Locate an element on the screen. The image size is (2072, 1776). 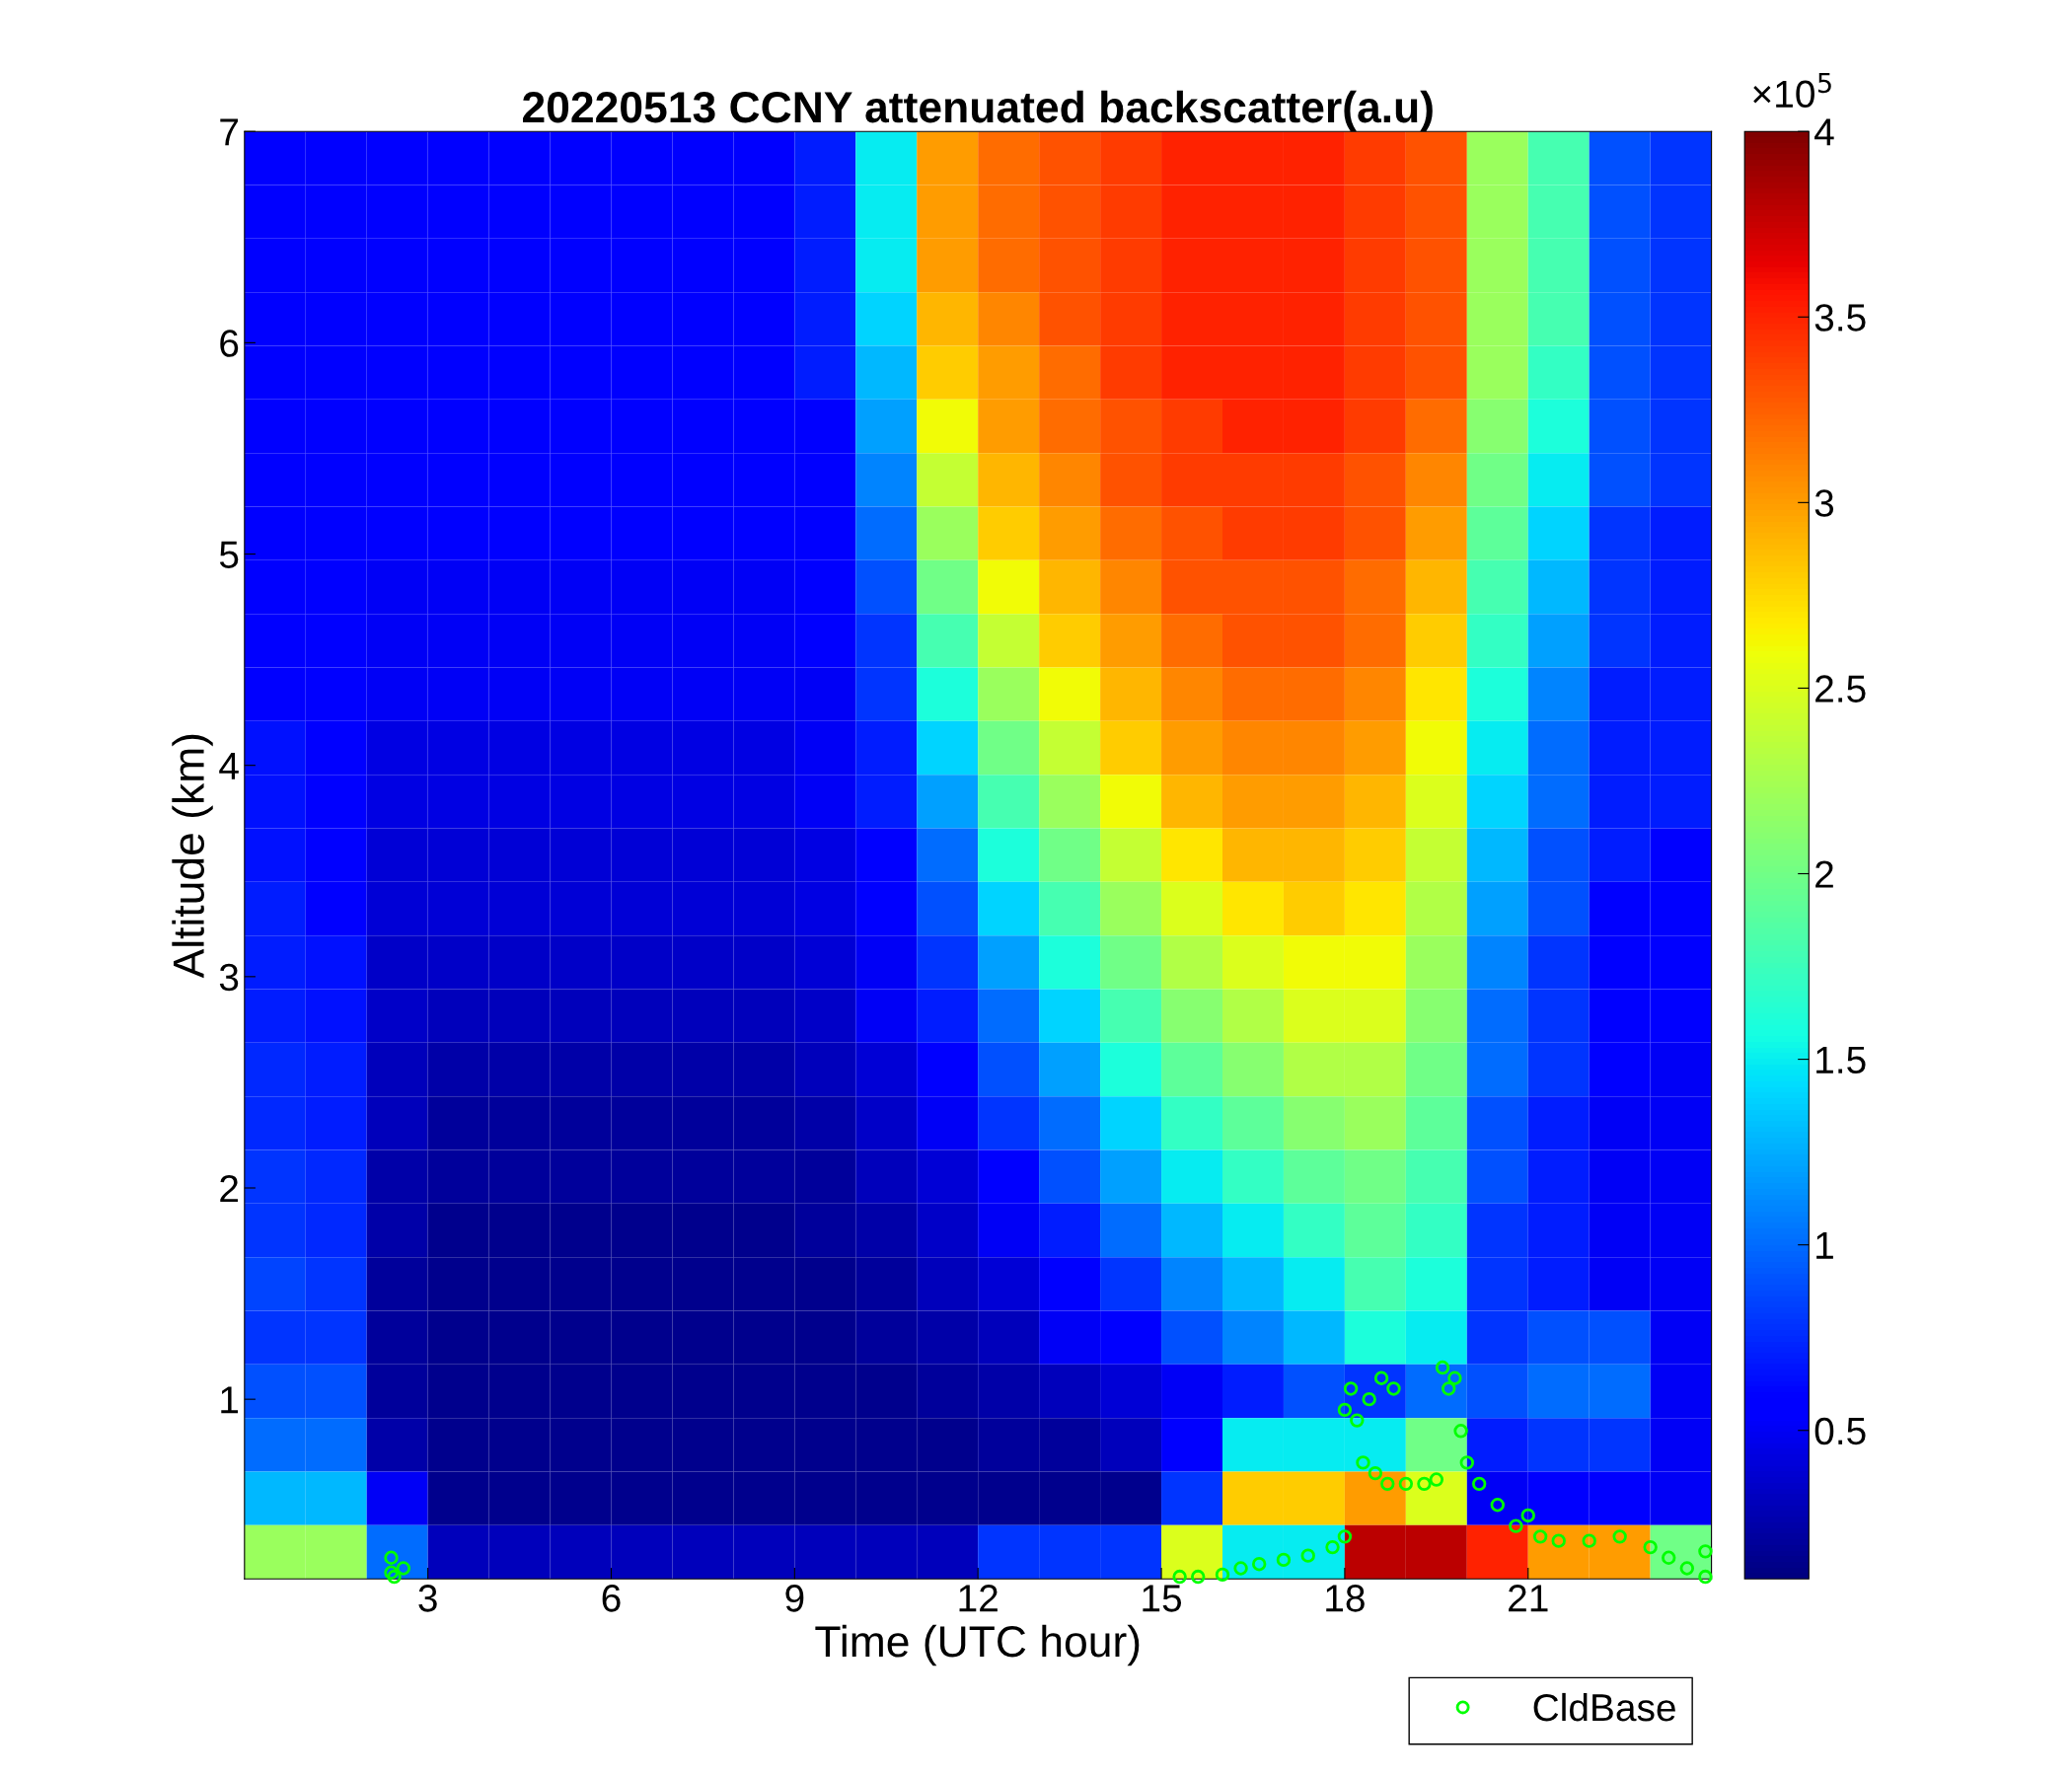
text: ×10$^{5}$ is located at coordinates (1792, 91).